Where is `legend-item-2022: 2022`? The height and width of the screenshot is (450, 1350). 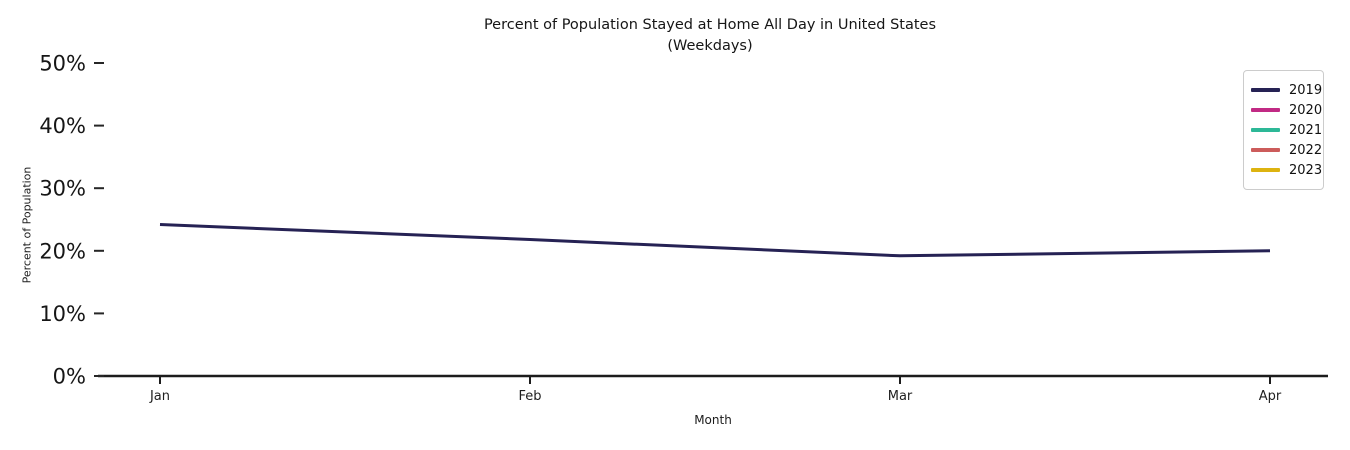
legend-item-2022: 2022 is located at coordinates (1285, 150).